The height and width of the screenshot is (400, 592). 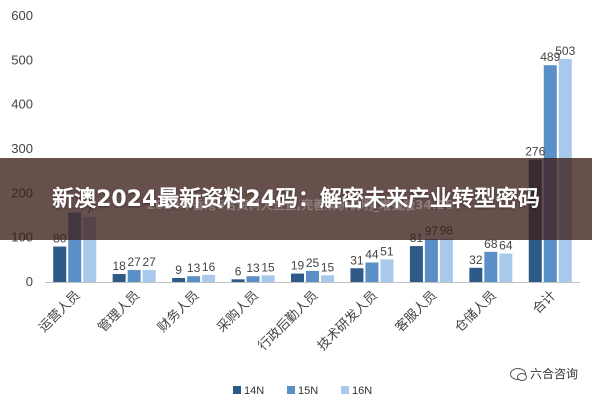 What do you see at coordinates (553, 374) in the screenshot?
I see `watermark-text: 六合咨询` at bounding box center [553, 374].